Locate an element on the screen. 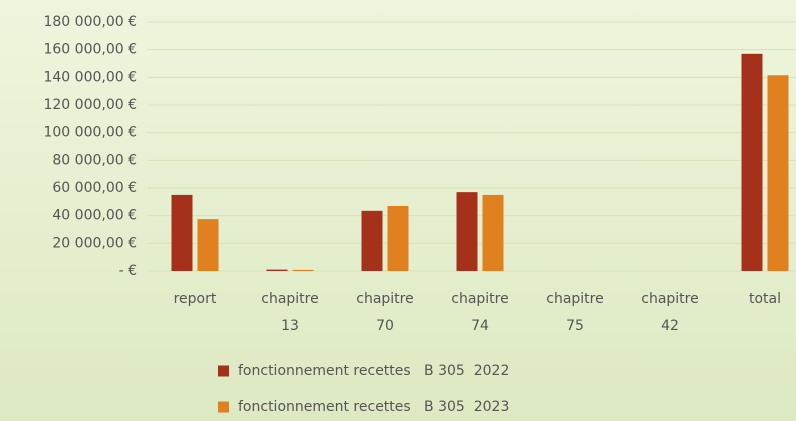  y-tick-label: 20 000,00 € is located at coordinates (94, 243).